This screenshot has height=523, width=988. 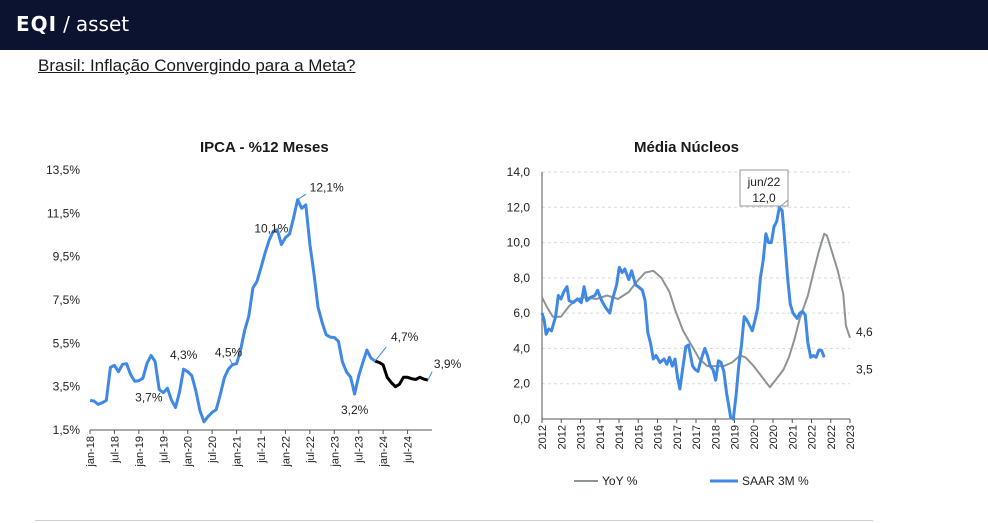 I want to click on saar-series-line, so click(x=683, y=313).